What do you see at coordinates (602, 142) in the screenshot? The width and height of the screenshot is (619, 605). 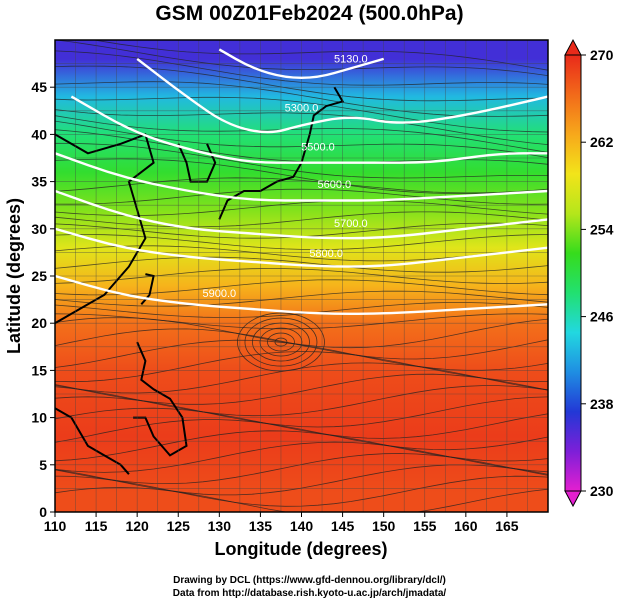 I see `colorbar-tick-label: 262` at bounding box center [602, 142].